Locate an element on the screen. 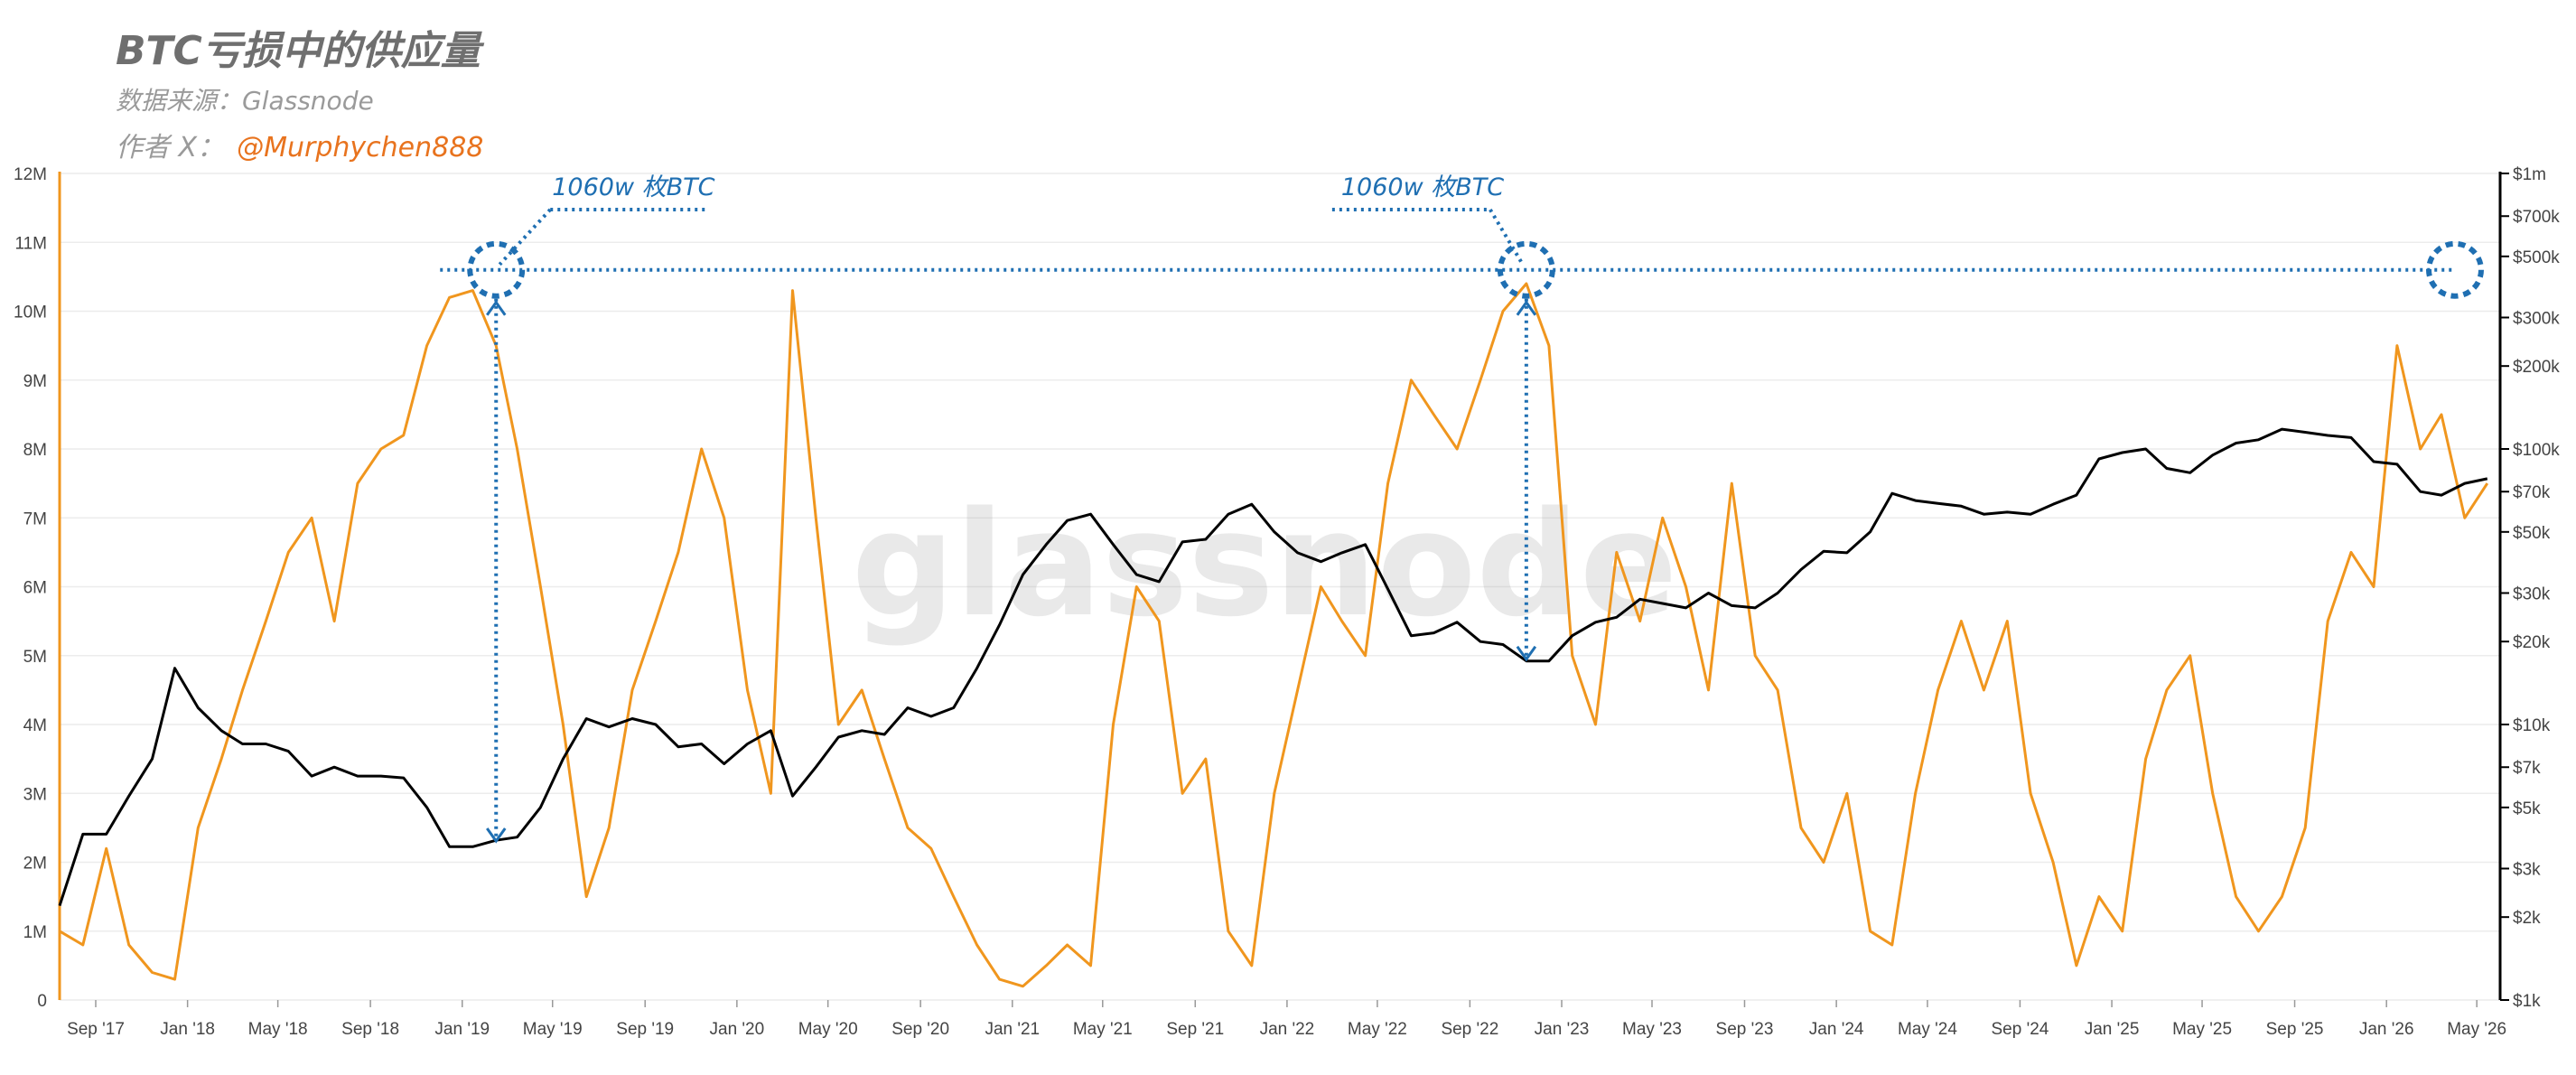  left-tick-label: 3M is located at coordinates (35, 794).